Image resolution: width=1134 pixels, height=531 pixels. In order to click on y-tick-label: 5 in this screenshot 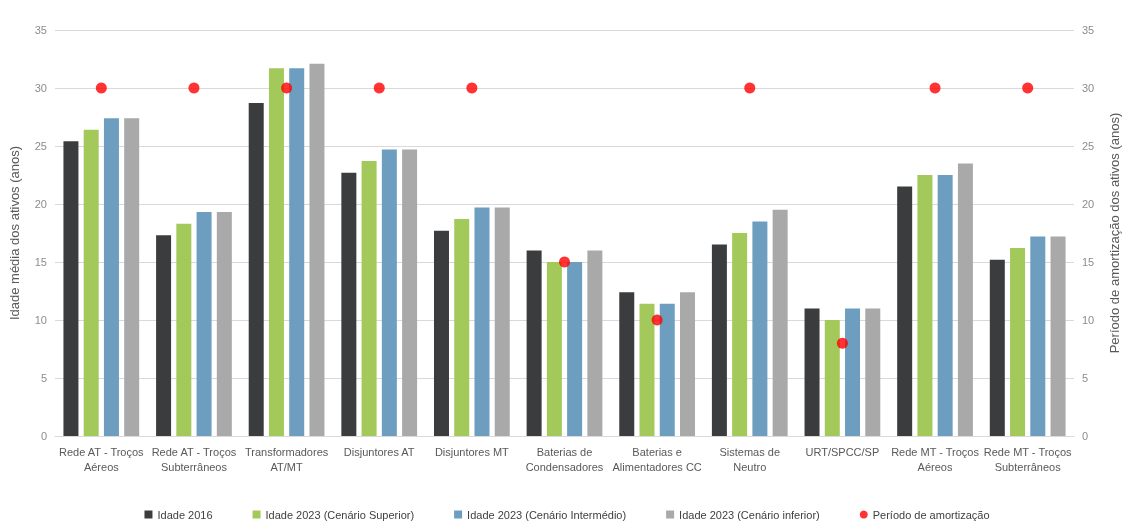, I will do `click(43, 378)`.